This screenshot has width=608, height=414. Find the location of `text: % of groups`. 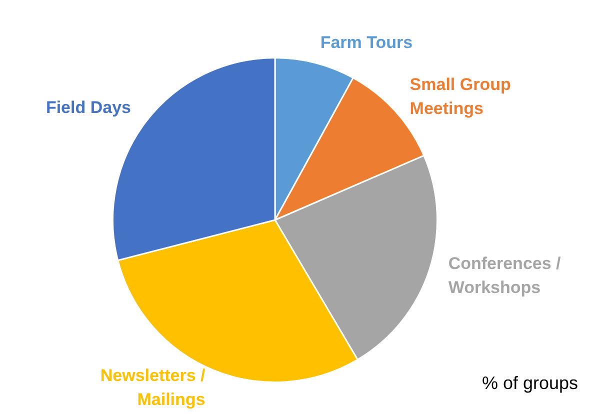

text: % of groups is located at coordinates (530, 382).